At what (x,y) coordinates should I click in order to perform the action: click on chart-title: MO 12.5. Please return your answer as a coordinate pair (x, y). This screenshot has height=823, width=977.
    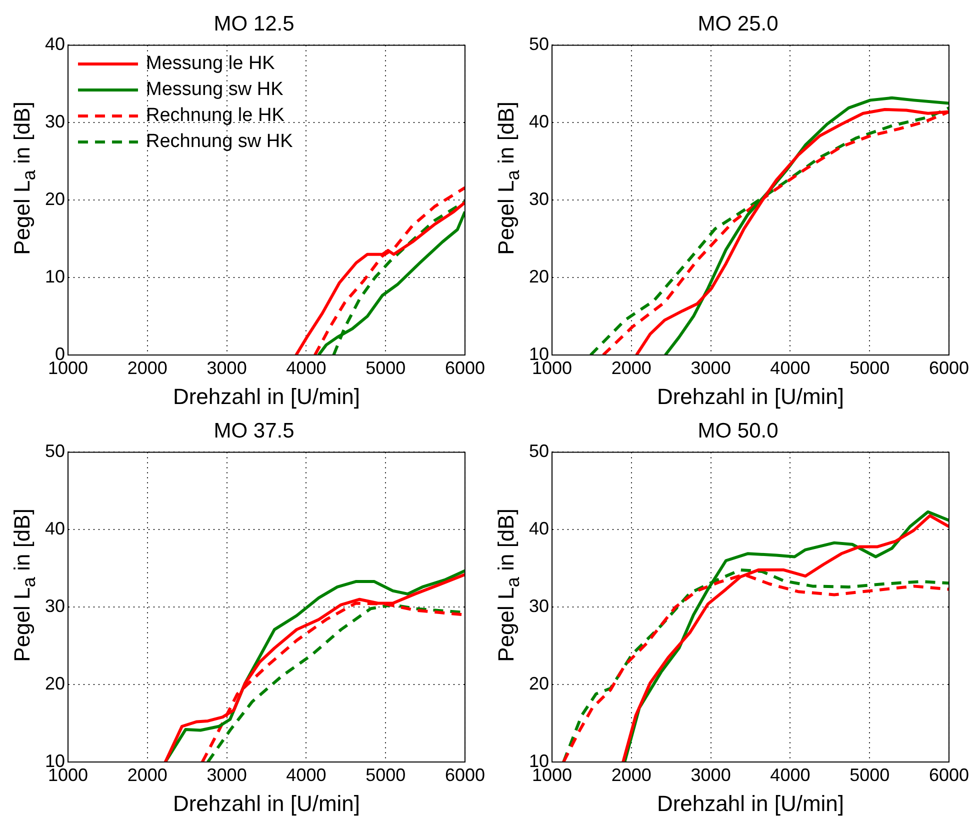
    Looking at the image, I should click on (254, 24).